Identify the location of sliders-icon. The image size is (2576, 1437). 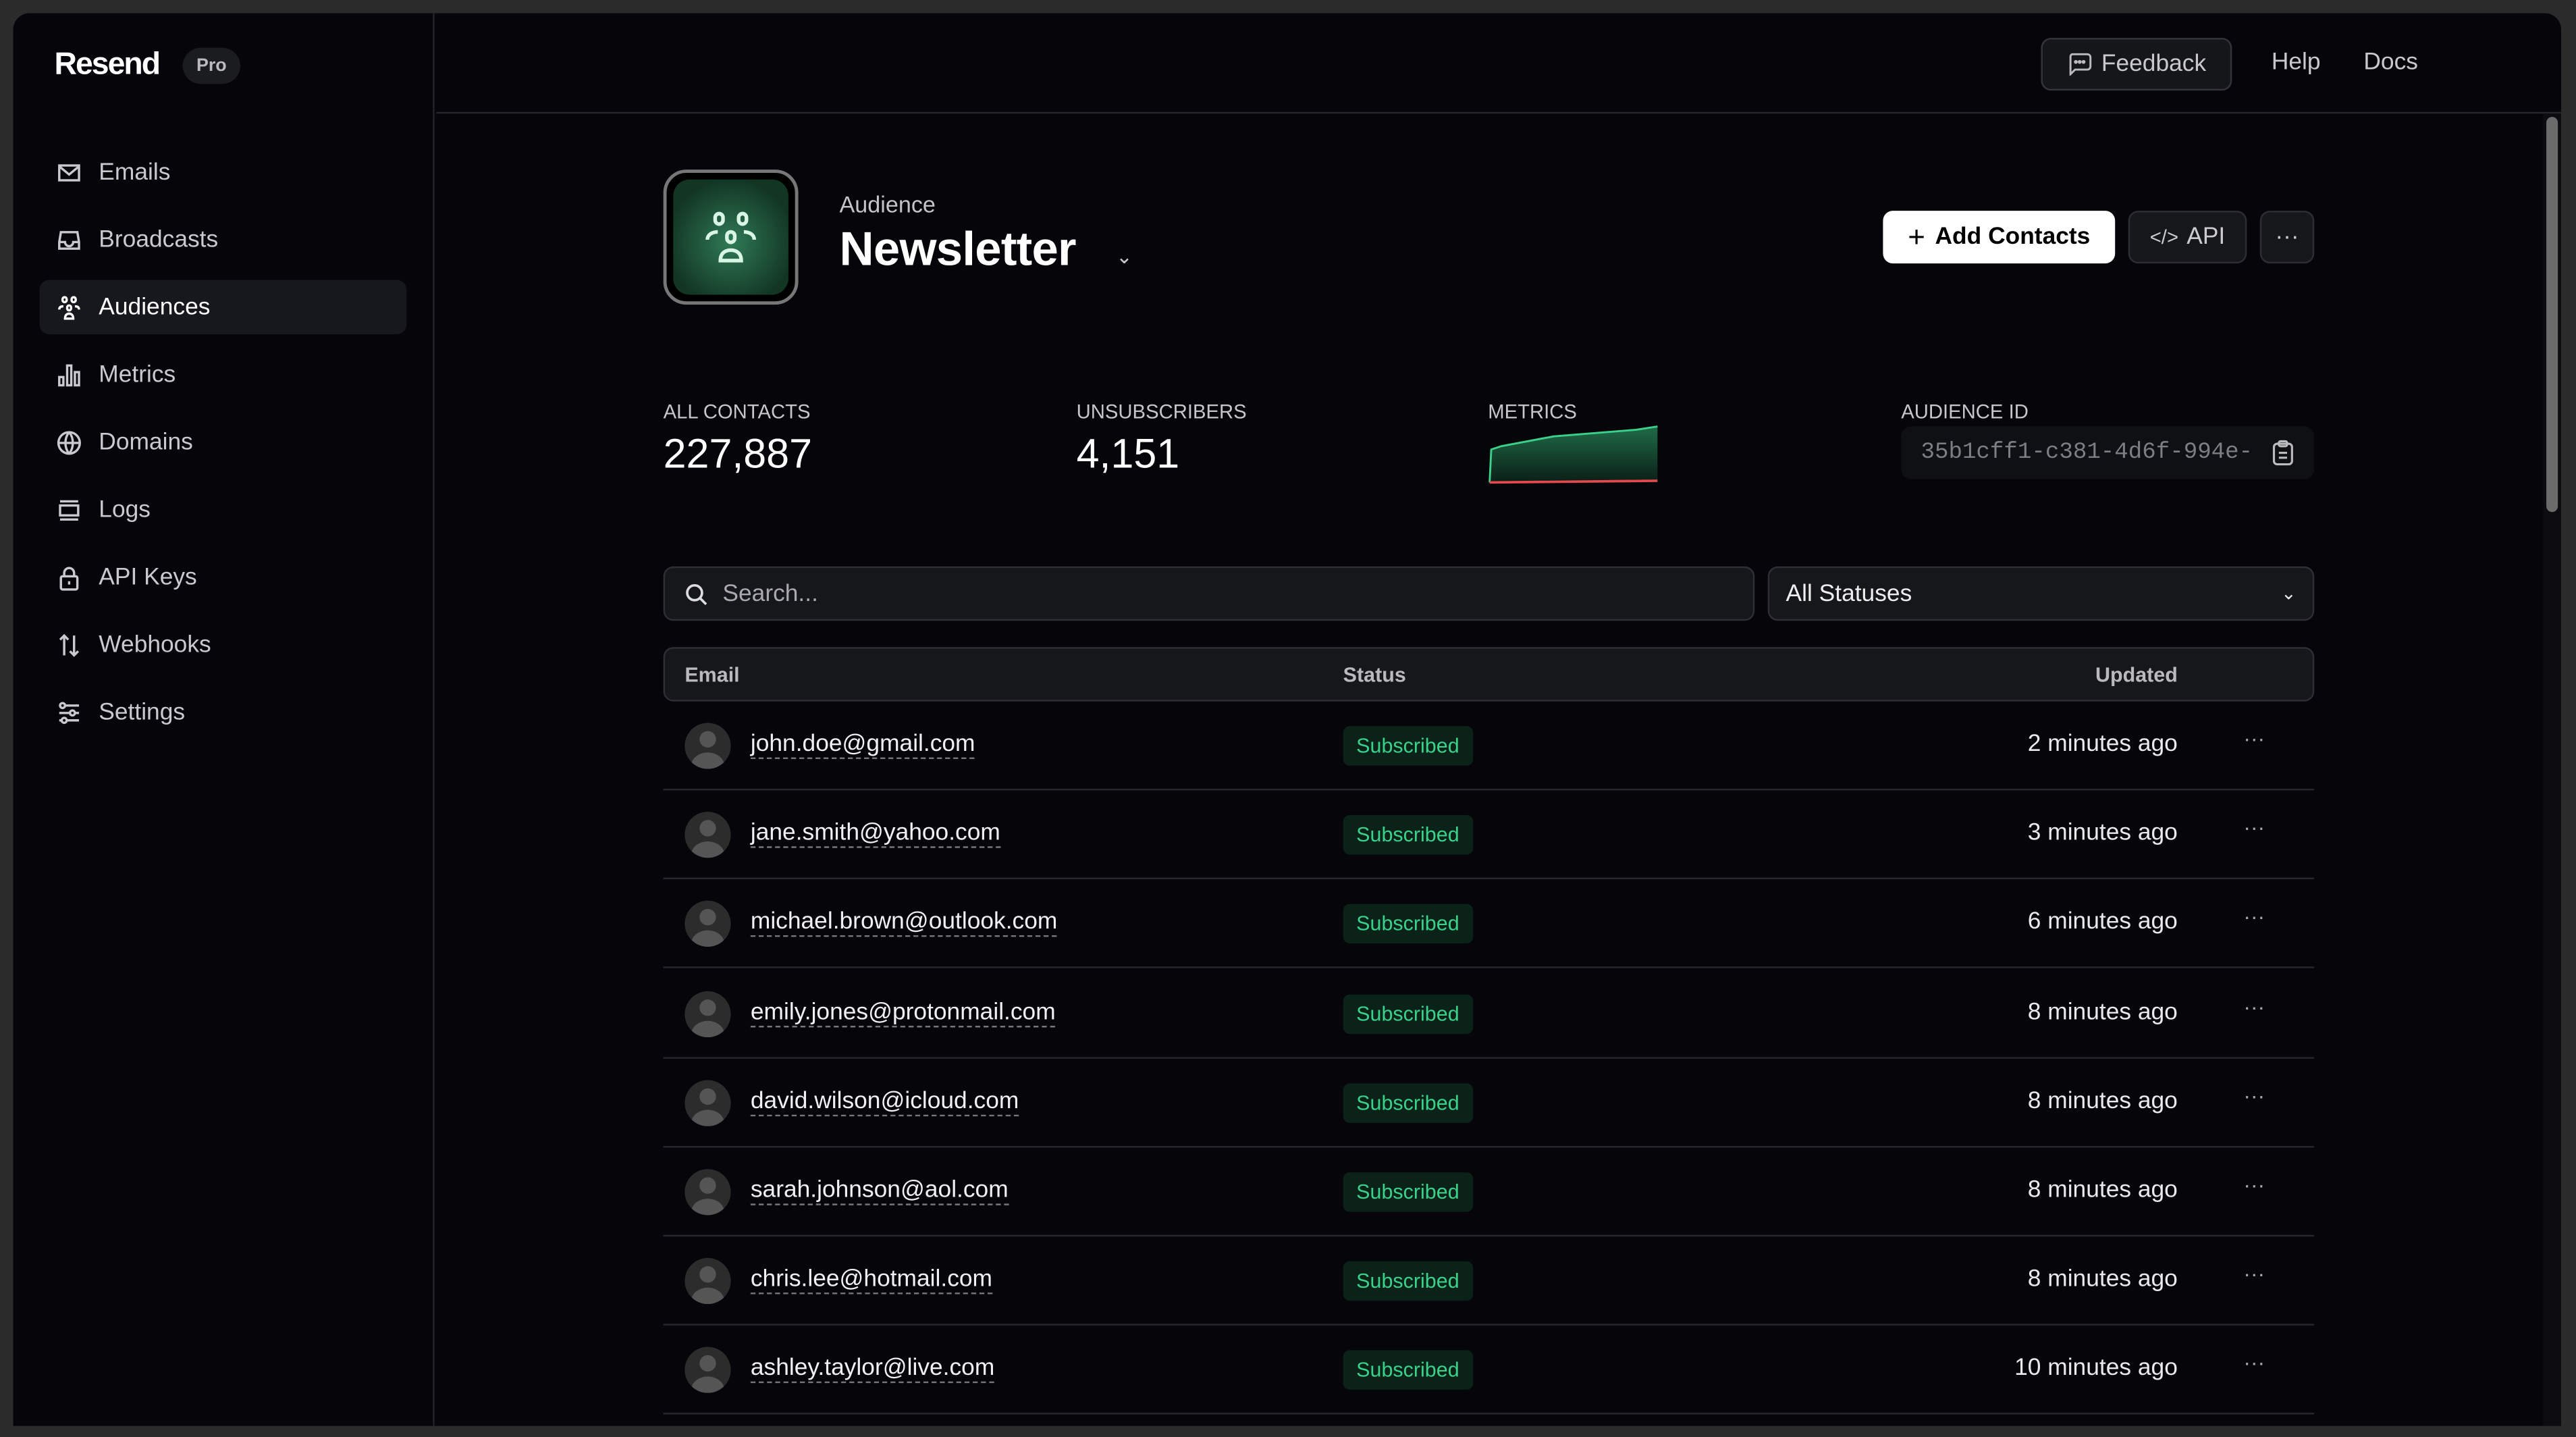
(69, 712).